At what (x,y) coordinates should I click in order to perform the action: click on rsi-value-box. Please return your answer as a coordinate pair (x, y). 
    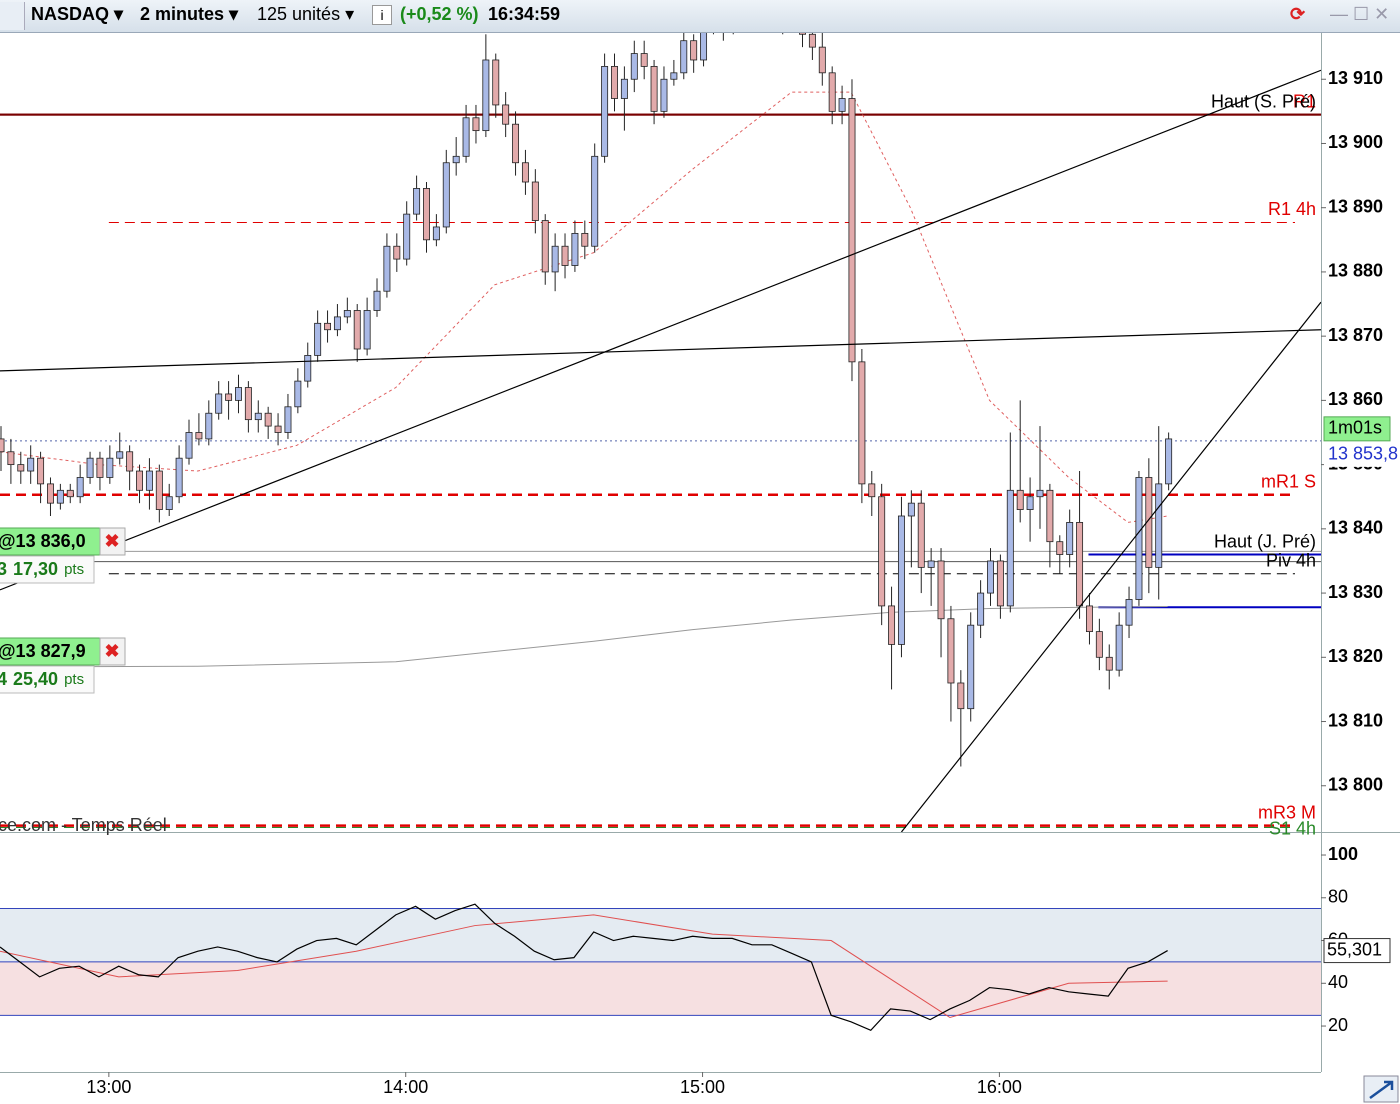
    Looking at the image, I should click on (1357, 951).